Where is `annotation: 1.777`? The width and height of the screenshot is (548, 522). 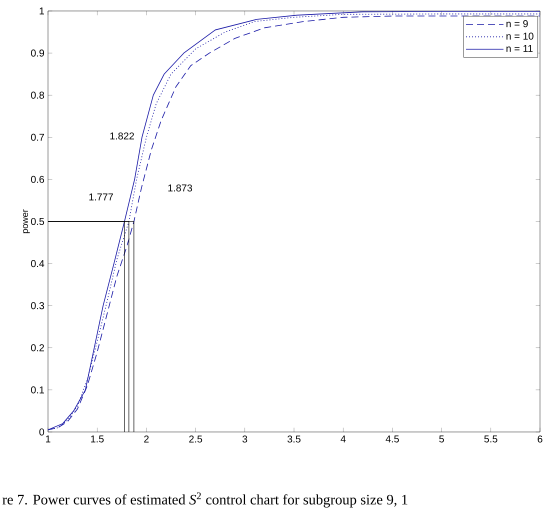 annotation: 1.777 is located at coordinates (101, 197).